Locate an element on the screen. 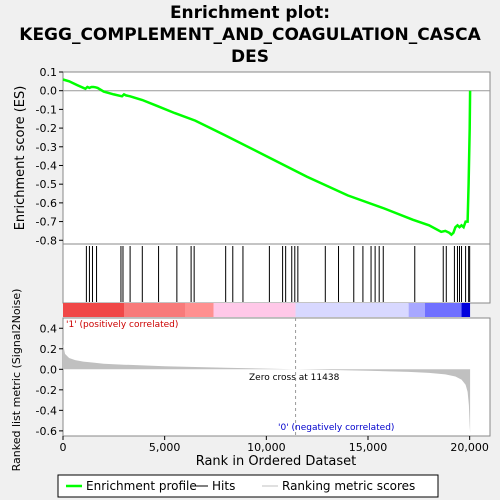 Image resolution: width=500 pixels, height=500 pixels. title-line-1: Enrichment plot: is located at coordinates (250, 13).